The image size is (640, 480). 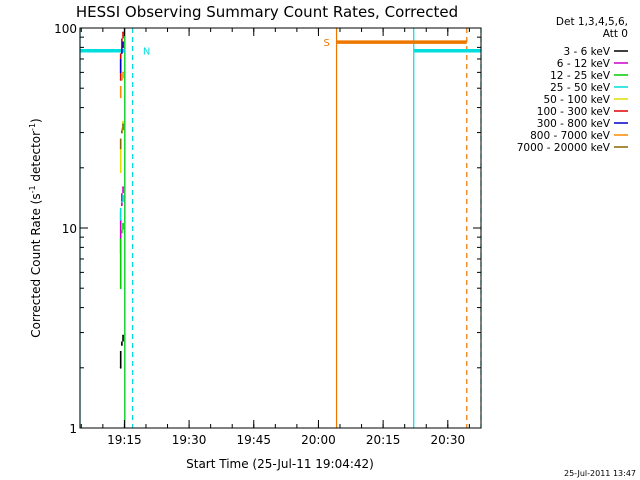 I want to click on legend-label-5: 50 - 100 keV, so click(x=576, y=100).